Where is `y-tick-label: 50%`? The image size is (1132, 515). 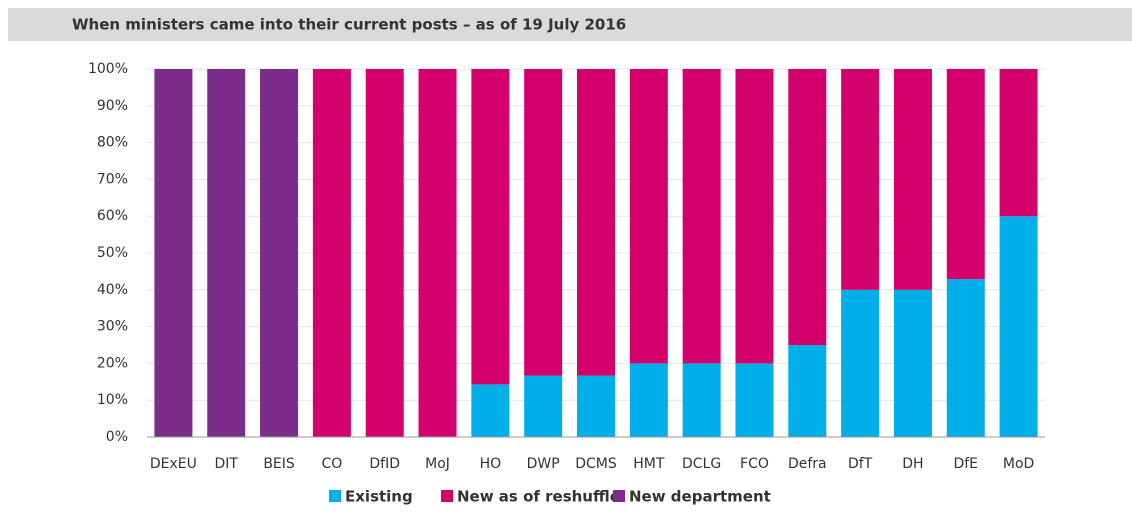
y-tick-label: 50% is located at coordinates (112, 253).